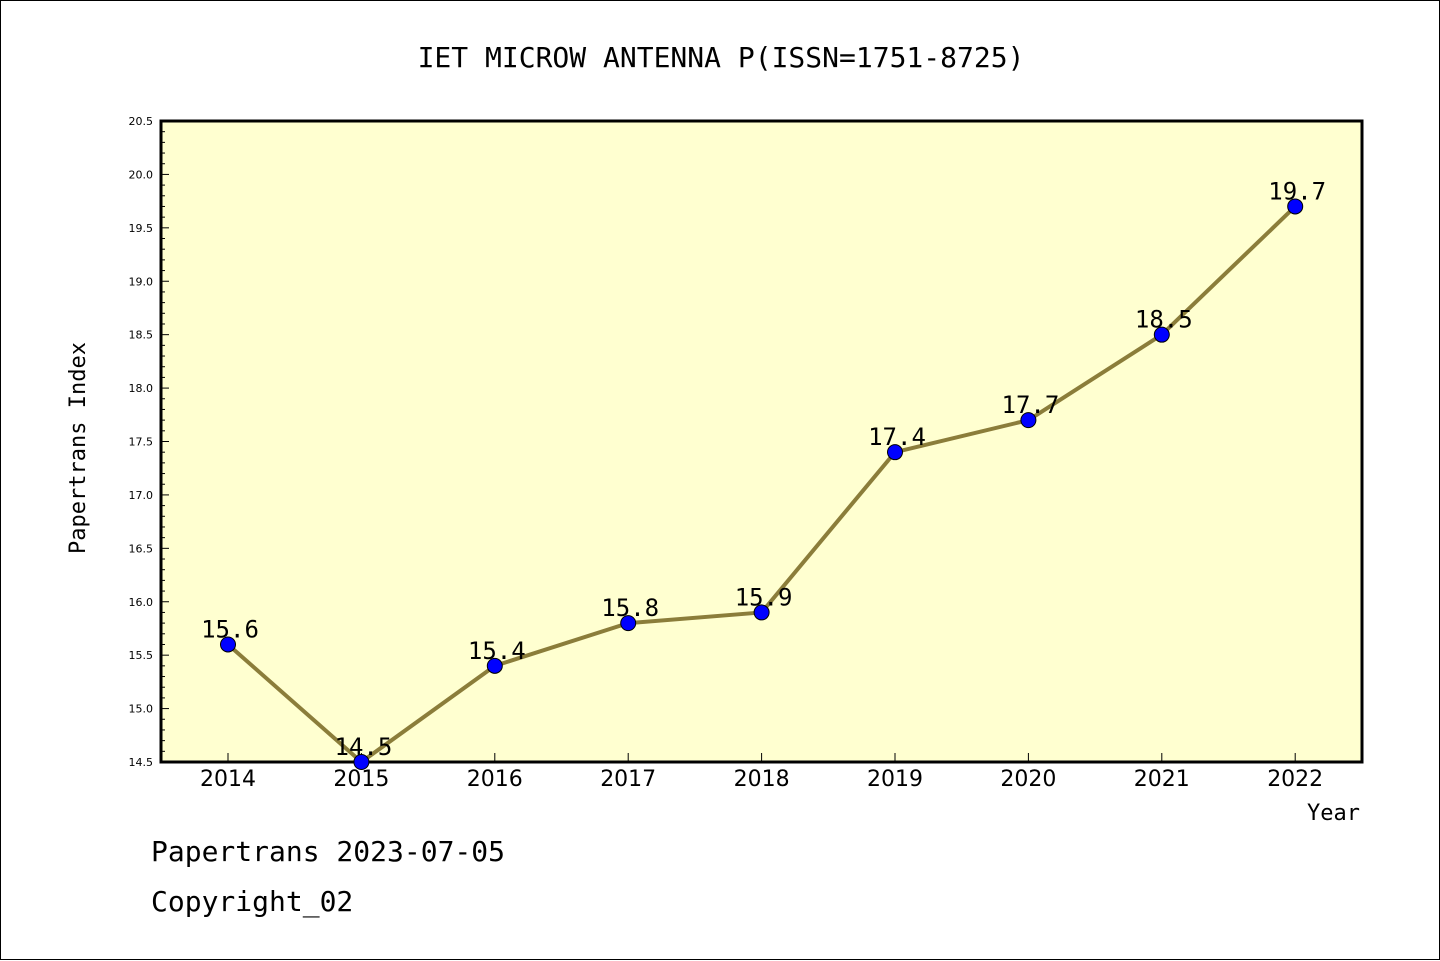  I want to click on y-axis-label: Papertrans Index, so click(78, 448).